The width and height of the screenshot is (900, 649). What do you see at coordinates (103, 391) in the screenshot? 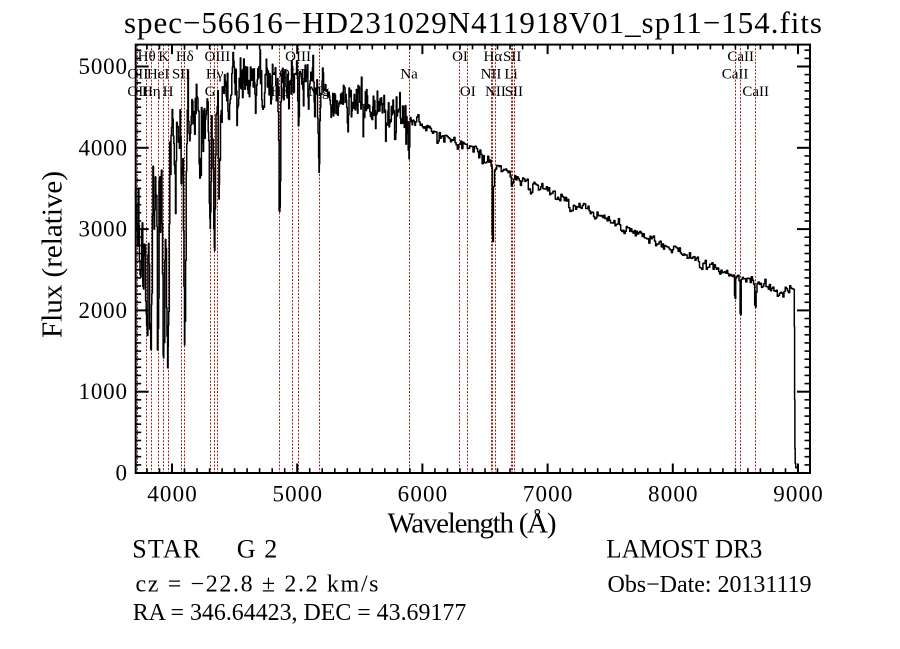
I see `svg-text: 1000` at bounding box center [103, 391].